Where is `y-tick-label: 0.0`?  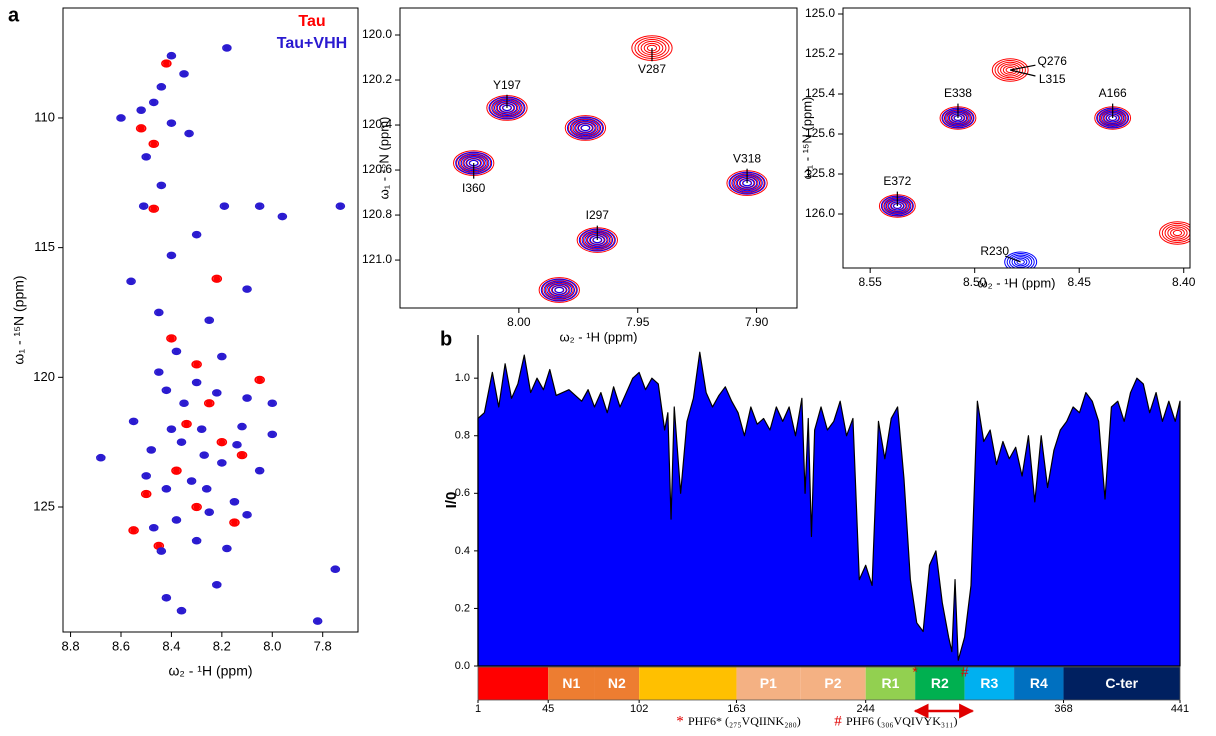 y-tick-label: 0.0 is located at coordinates (462, 666).